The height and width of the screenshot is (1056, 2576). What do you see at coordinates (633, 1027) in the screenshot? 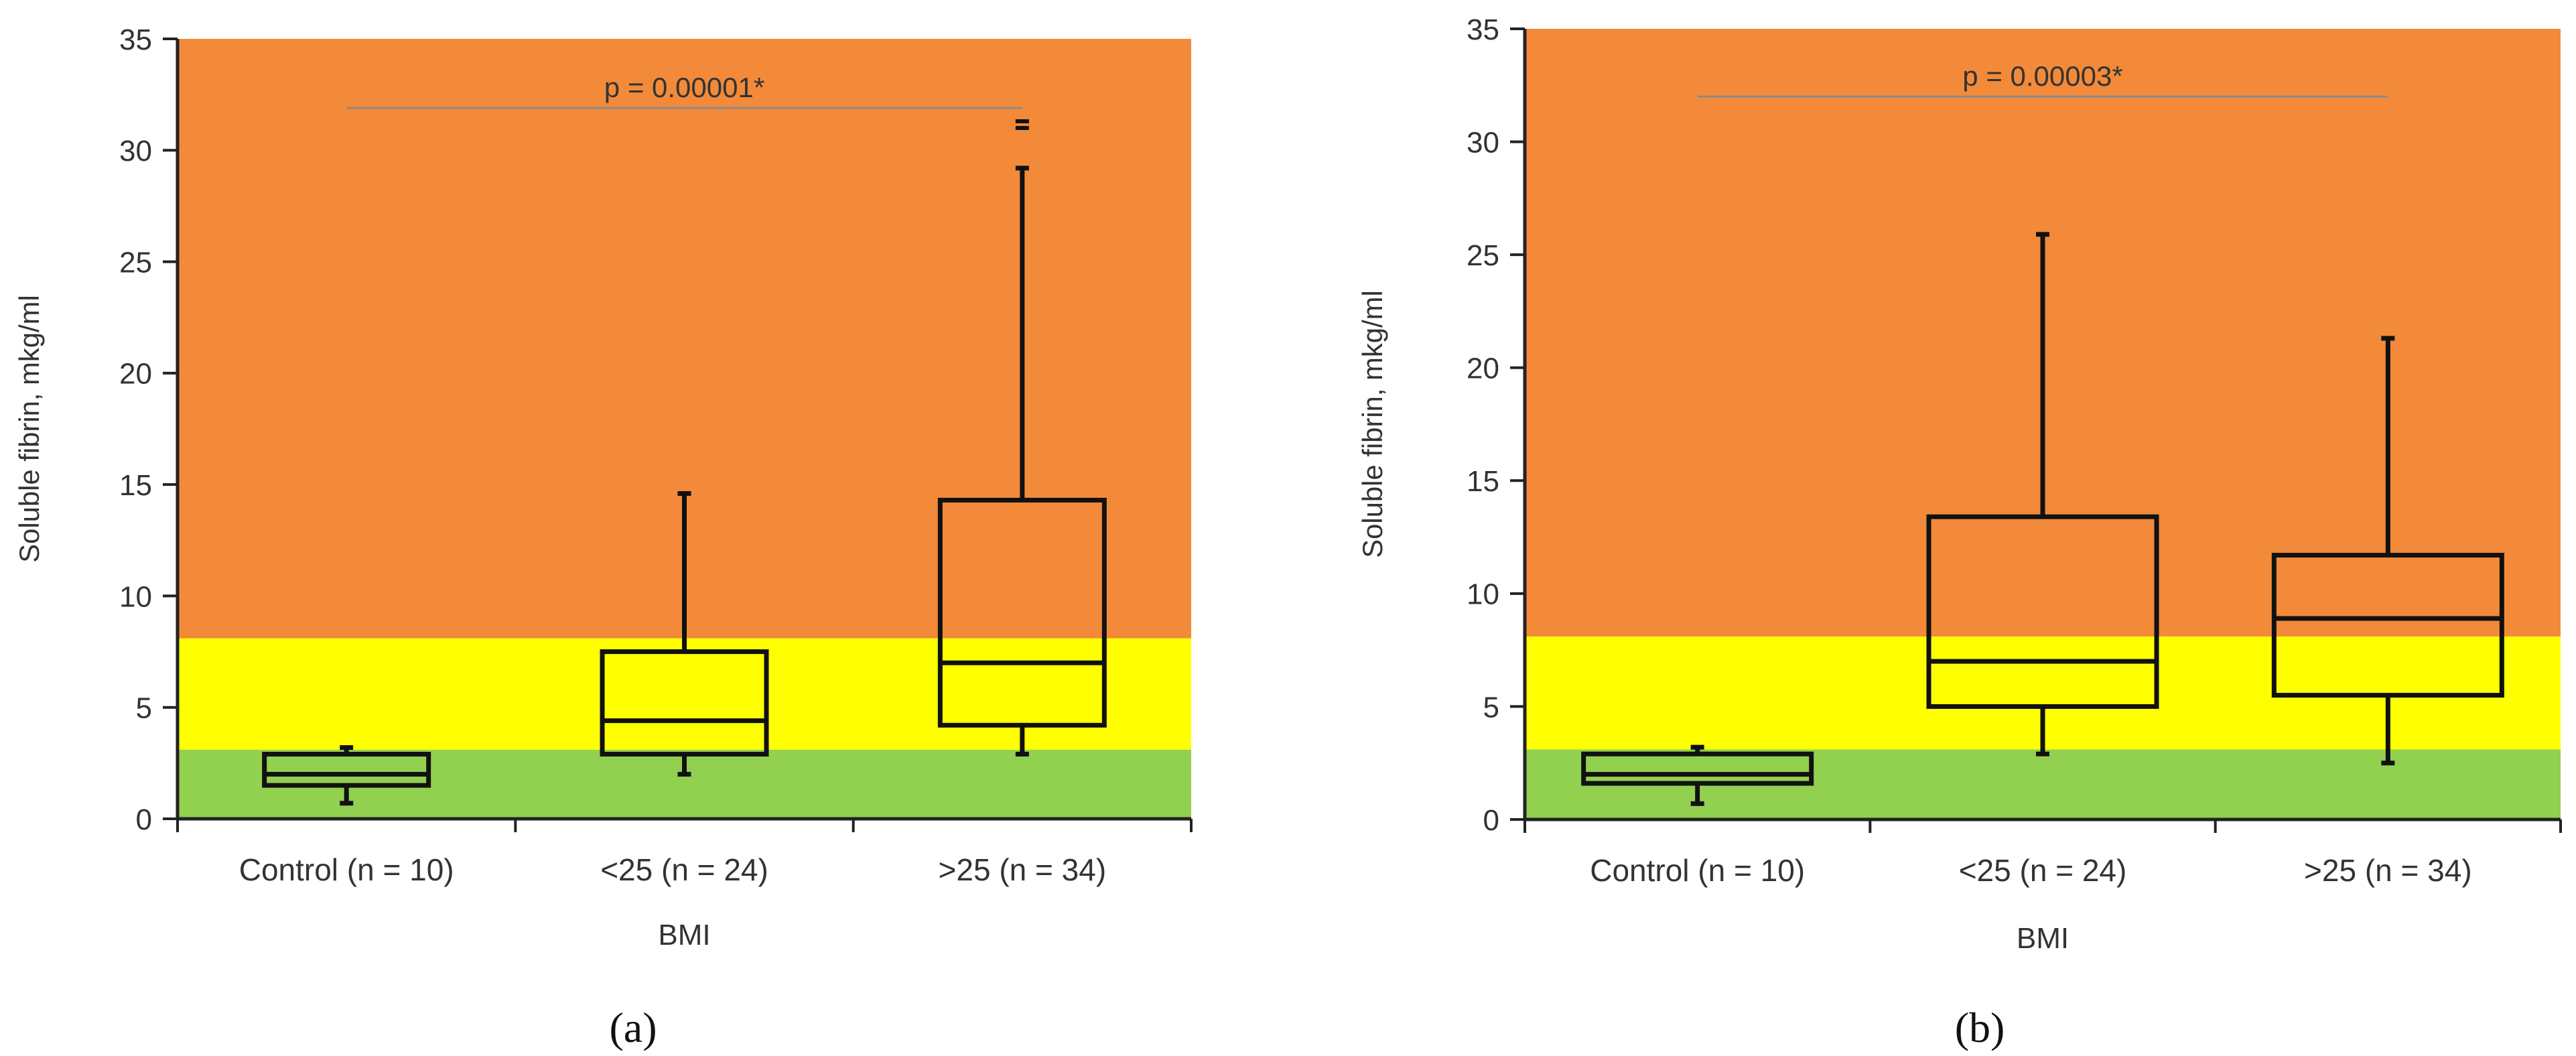
I see `panel-label: (a)` at bounding box center [633, 1027].